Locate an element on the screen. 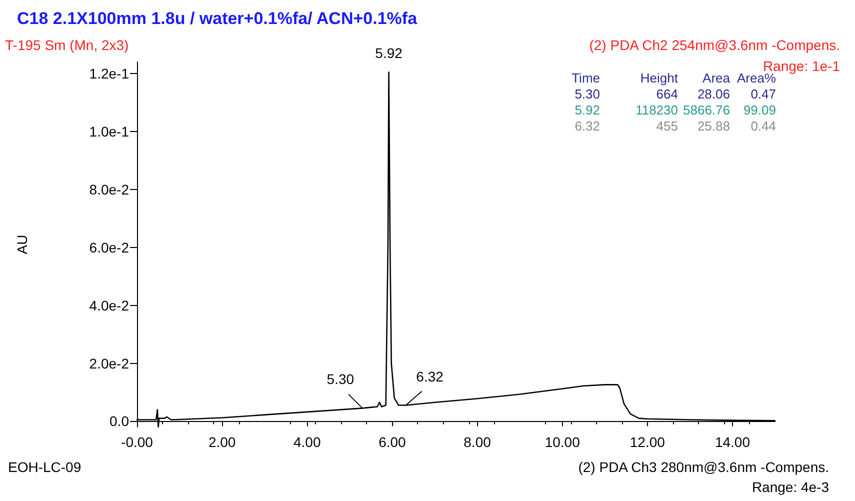 The image size is (855, 501). chart-title: C18 2.1X100mm 1.8u / water+0.1%fa/ ACN+0.1%fa is located at coordinates (217, 18).